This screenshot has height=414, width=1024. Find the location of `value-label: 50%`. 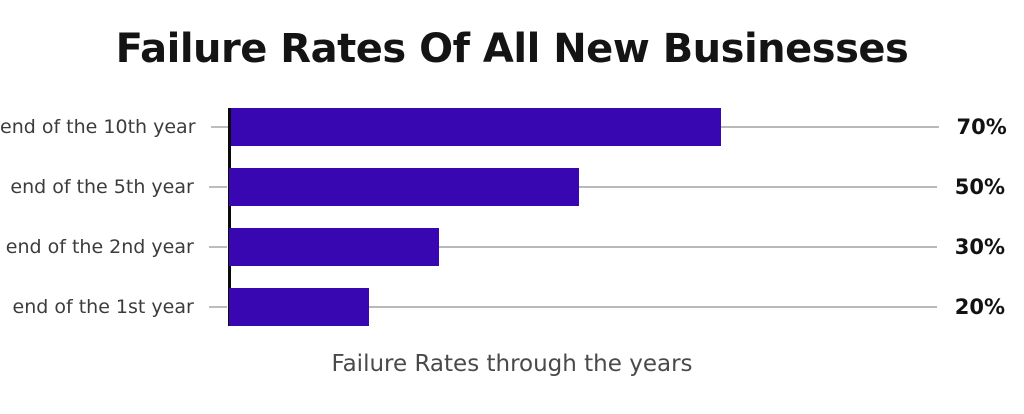

value-label: 50% is located at coordinates (980, 187).